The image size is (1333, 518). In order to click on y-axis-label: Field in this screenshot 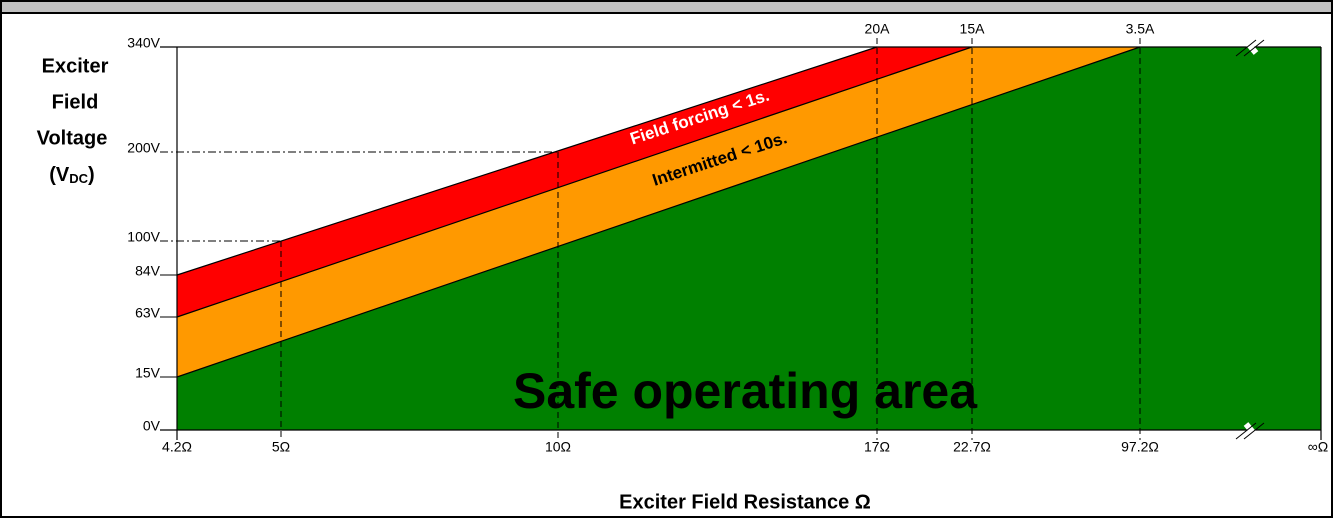, I will do `click(75, 102)`.